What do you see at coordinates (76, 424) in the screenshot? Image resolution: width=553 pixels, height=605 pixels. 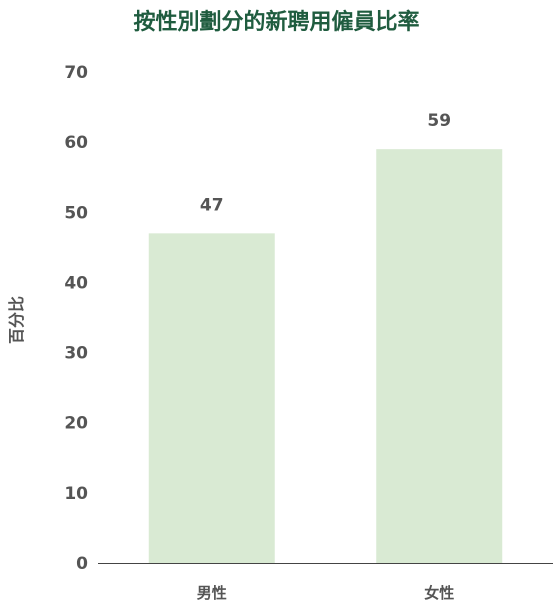 I see `y-tick-label: 20` at bounding box center [76, 424].